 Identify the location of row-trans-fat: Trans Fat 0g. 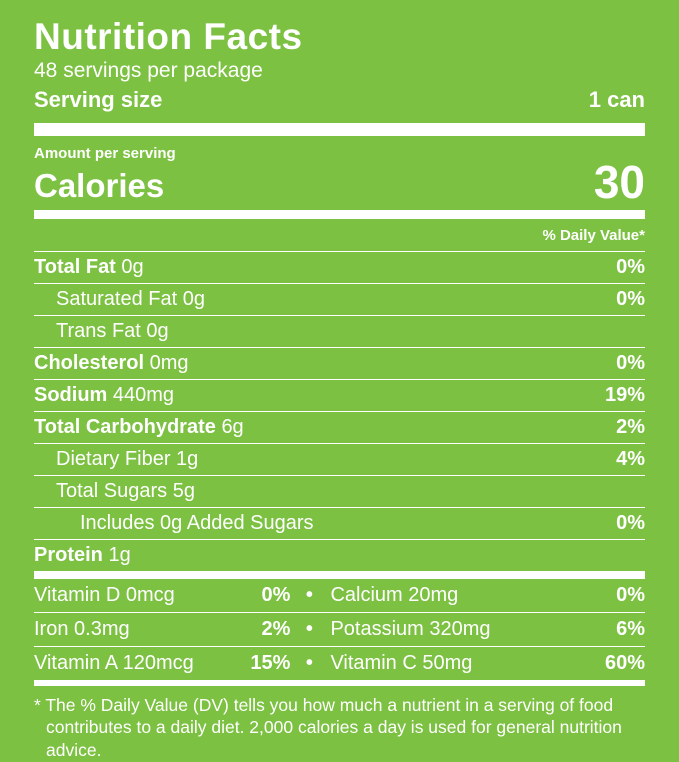
(339, 330).